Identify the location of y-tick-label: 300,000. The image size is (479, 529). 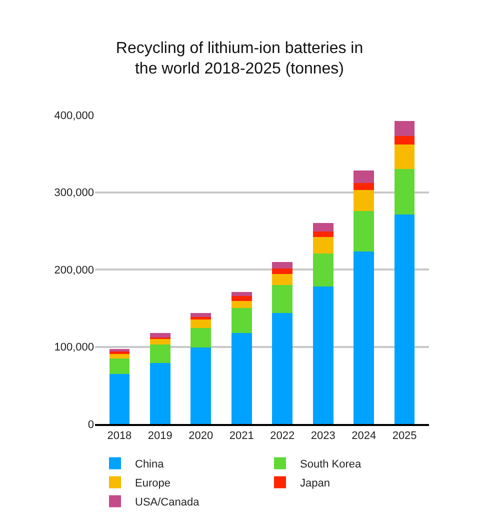
(74, 193).